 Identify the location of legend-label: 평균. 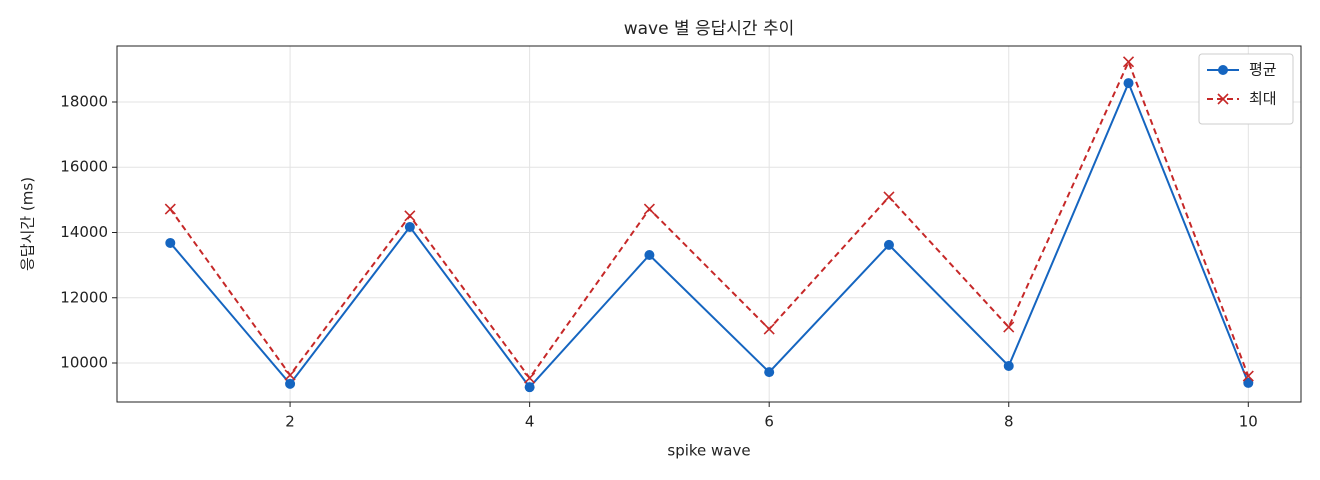
(1263, 70).